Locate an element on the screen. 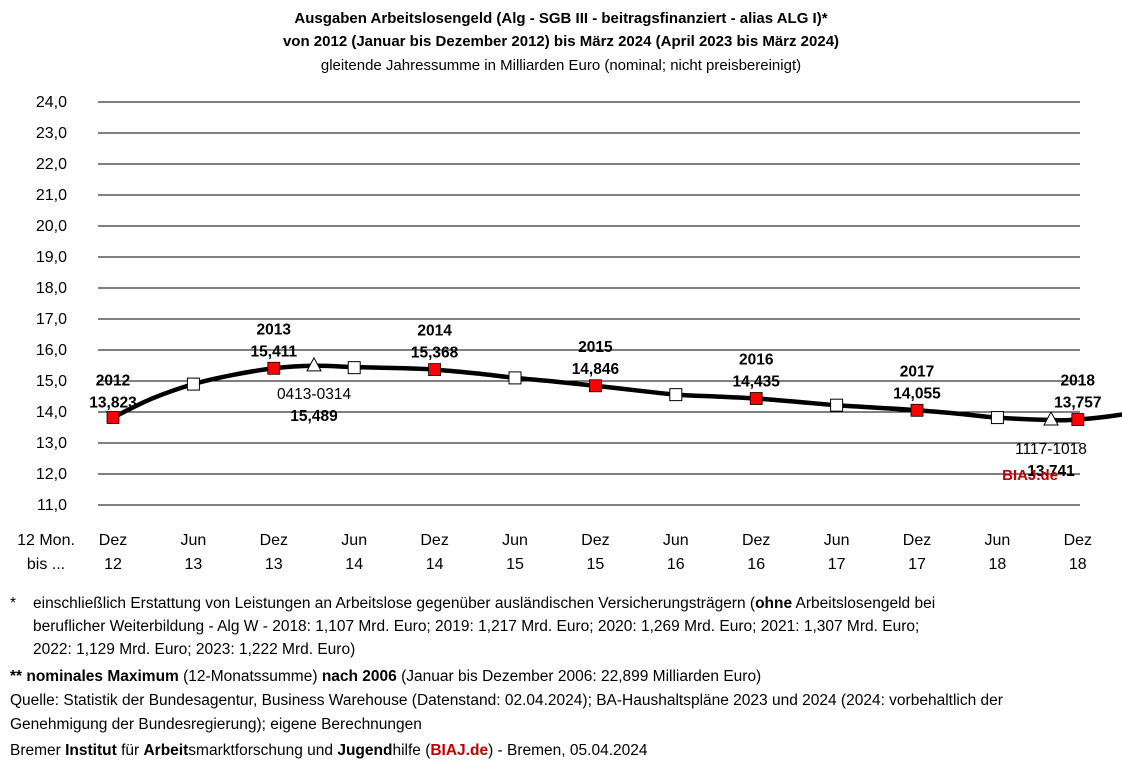 The height and width of the screenshot is (769, 1122). data-label: 2014 is located at coordinates (434, 331).